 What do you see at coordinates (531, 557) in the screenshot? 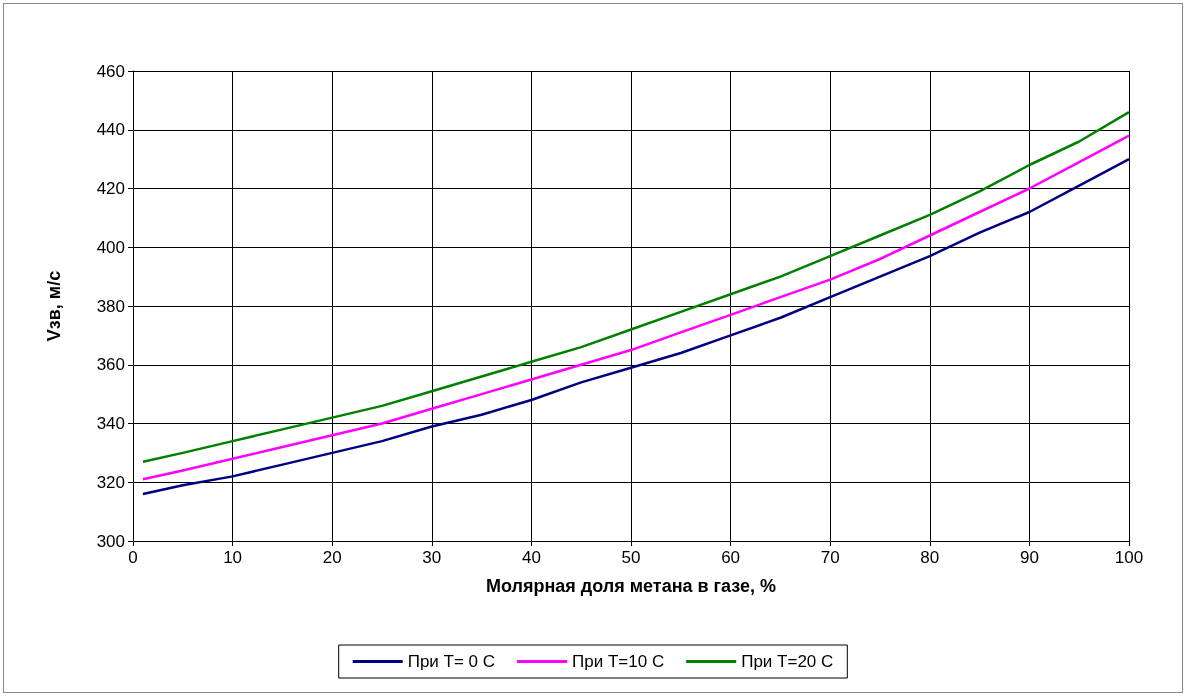
I see `x-tick-label: 40` at bounding box center [531, 557].